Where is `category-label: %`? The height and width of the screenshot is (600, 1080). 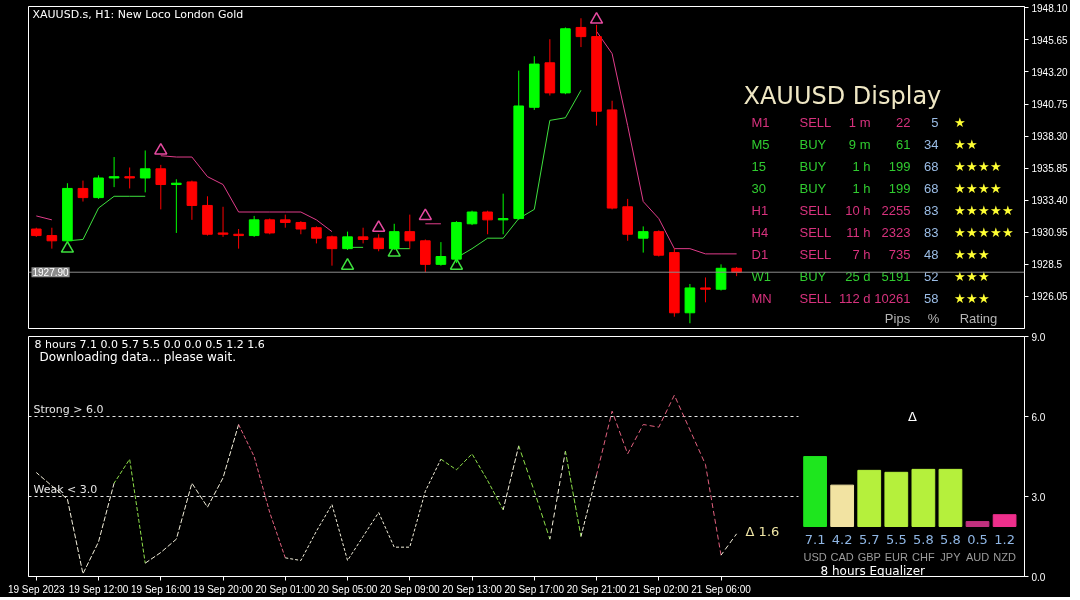
category-label: % is located at coordinates (933, 318).